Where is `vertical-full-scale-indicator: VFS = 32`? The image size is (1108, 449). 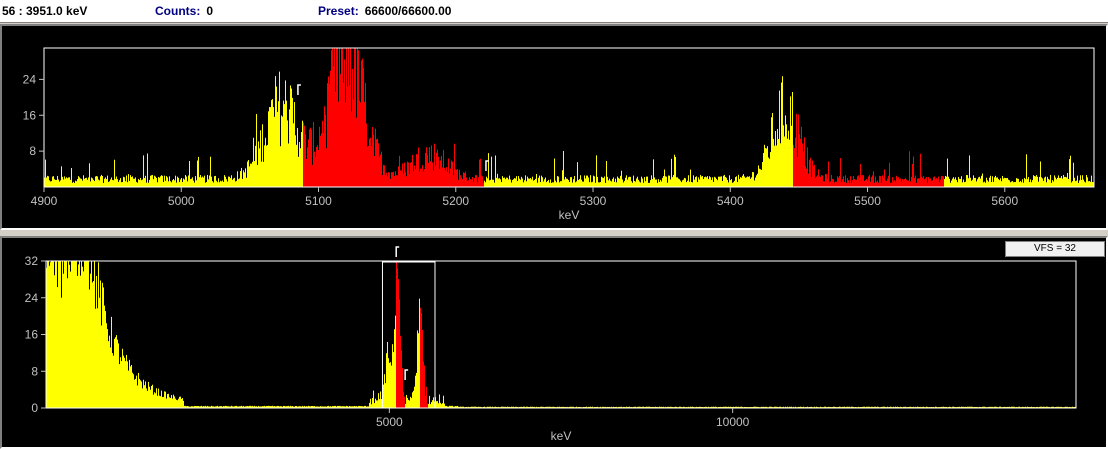 vertical-full-scale-indicator: VFS = 32 is located at coordinates (1055, 249).